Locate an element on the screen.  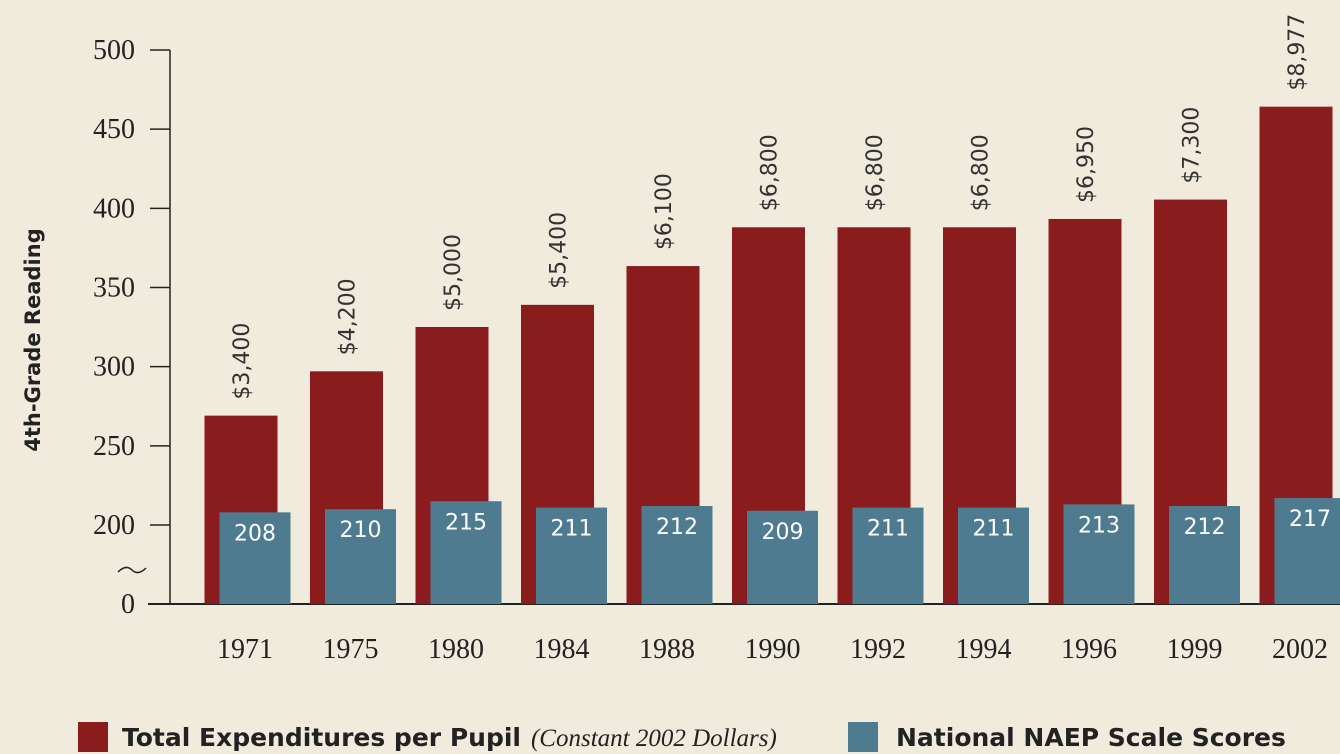
x-tick-label: 1975 is located at coordinates (351, 649).